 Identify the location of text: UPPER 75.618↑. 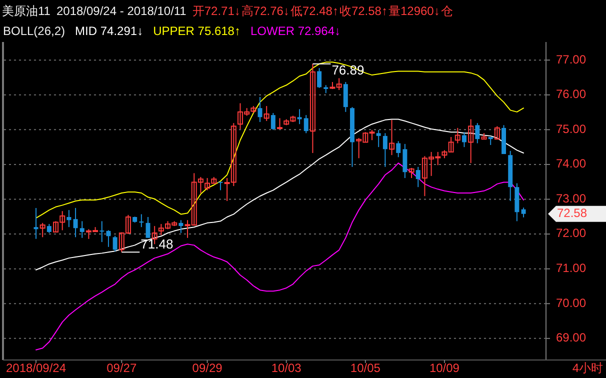
(196, 31).